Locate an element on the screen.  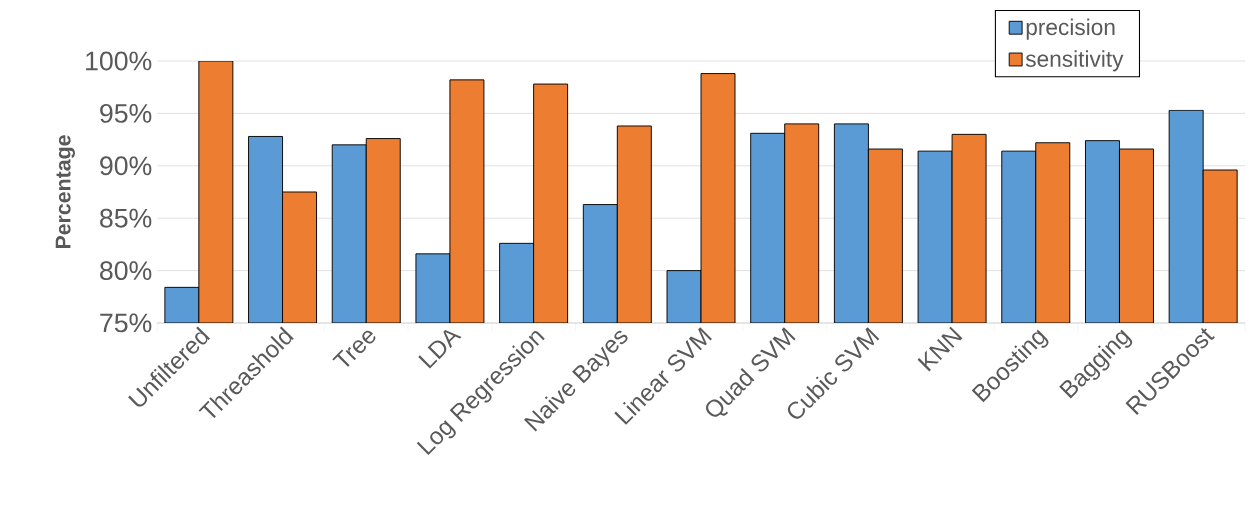
x-tick-label: Tree is located at coordinates (354, 348).